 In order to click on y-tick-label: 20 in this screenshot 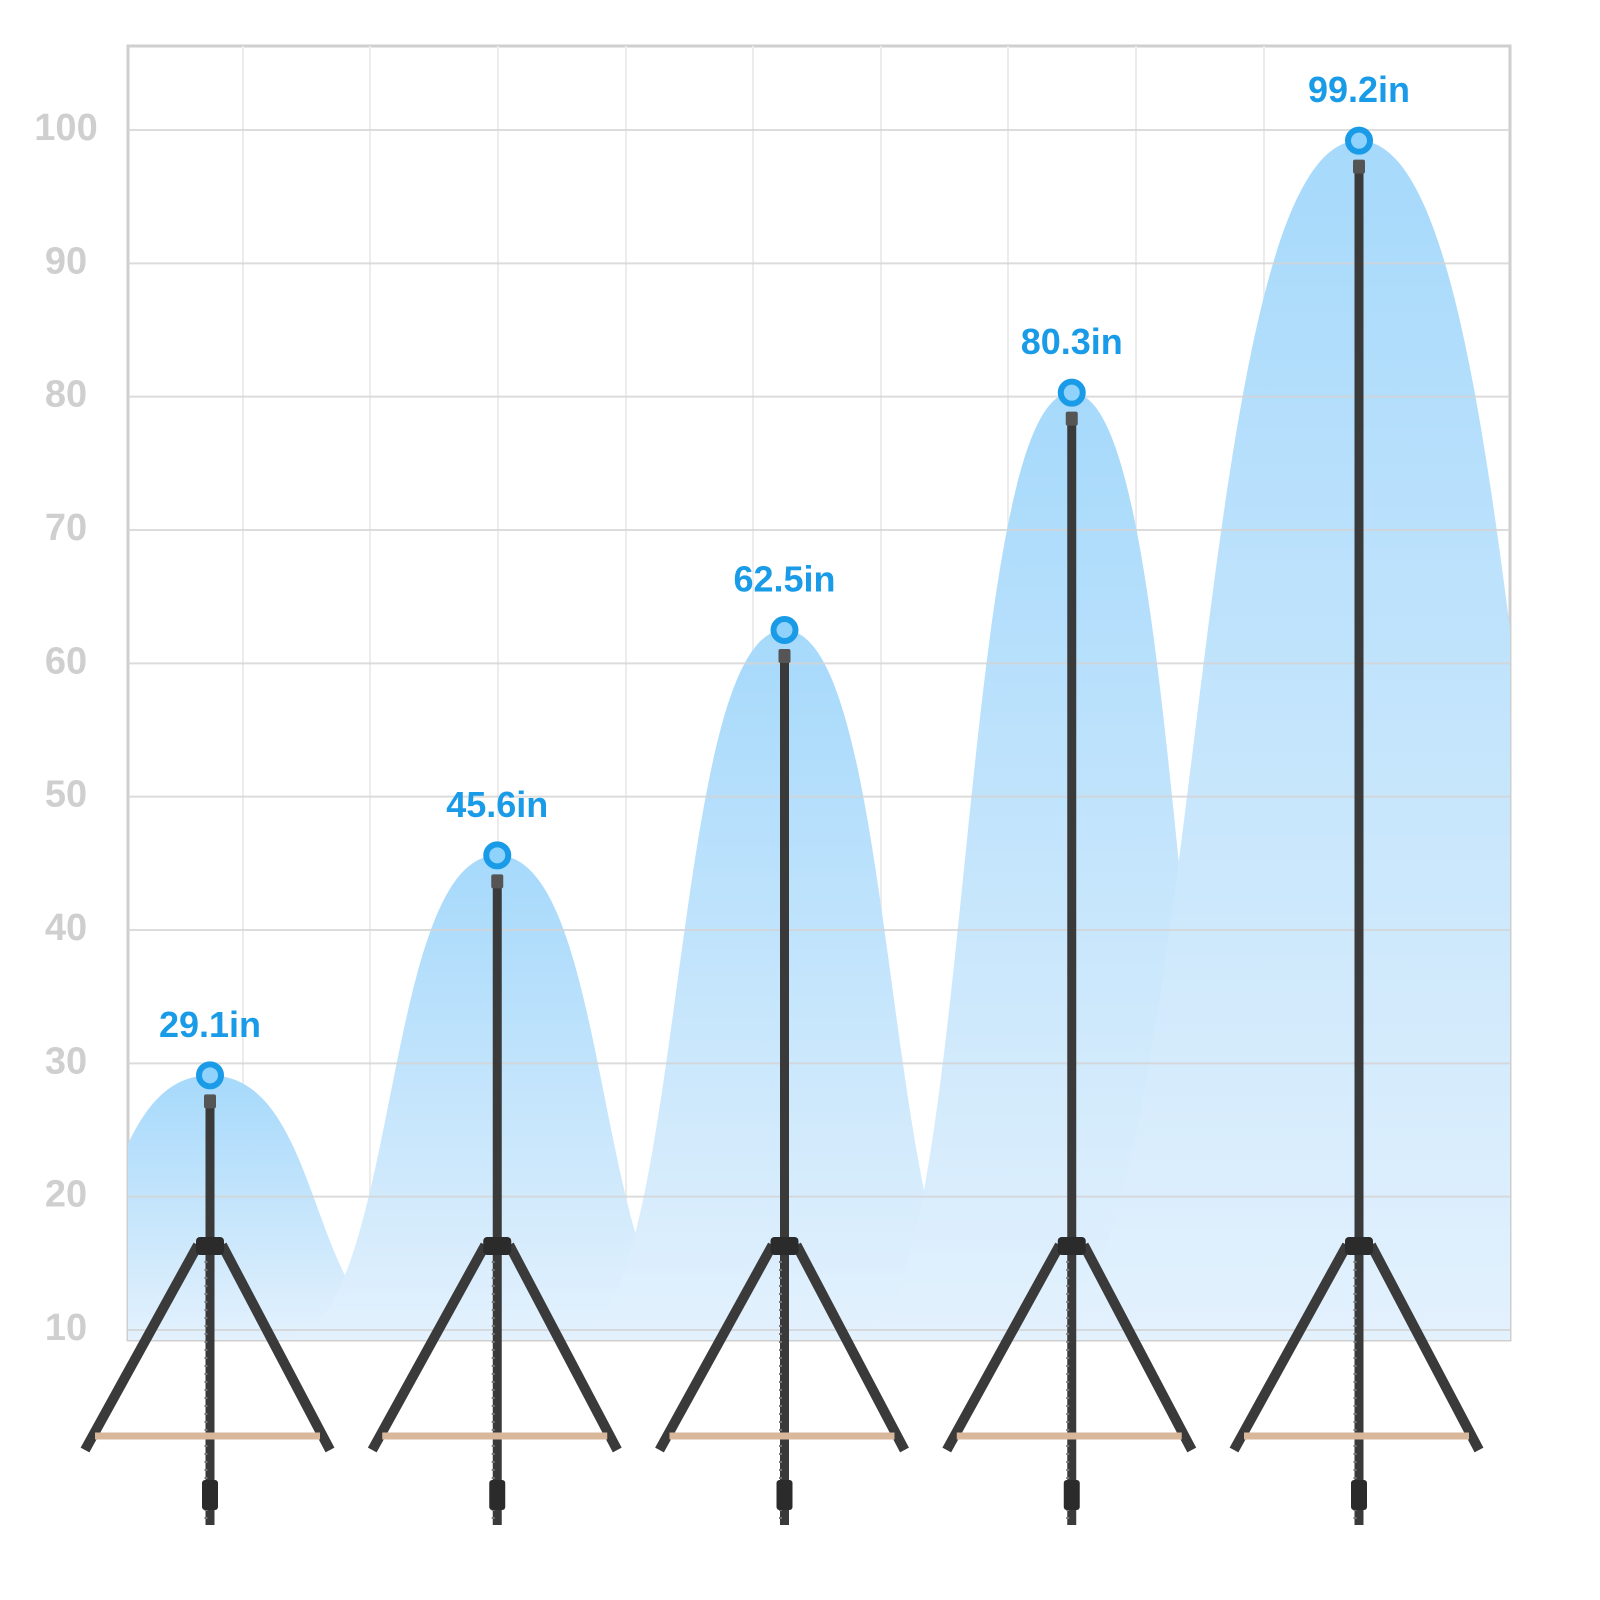, I will do `click(66, 1195)`.